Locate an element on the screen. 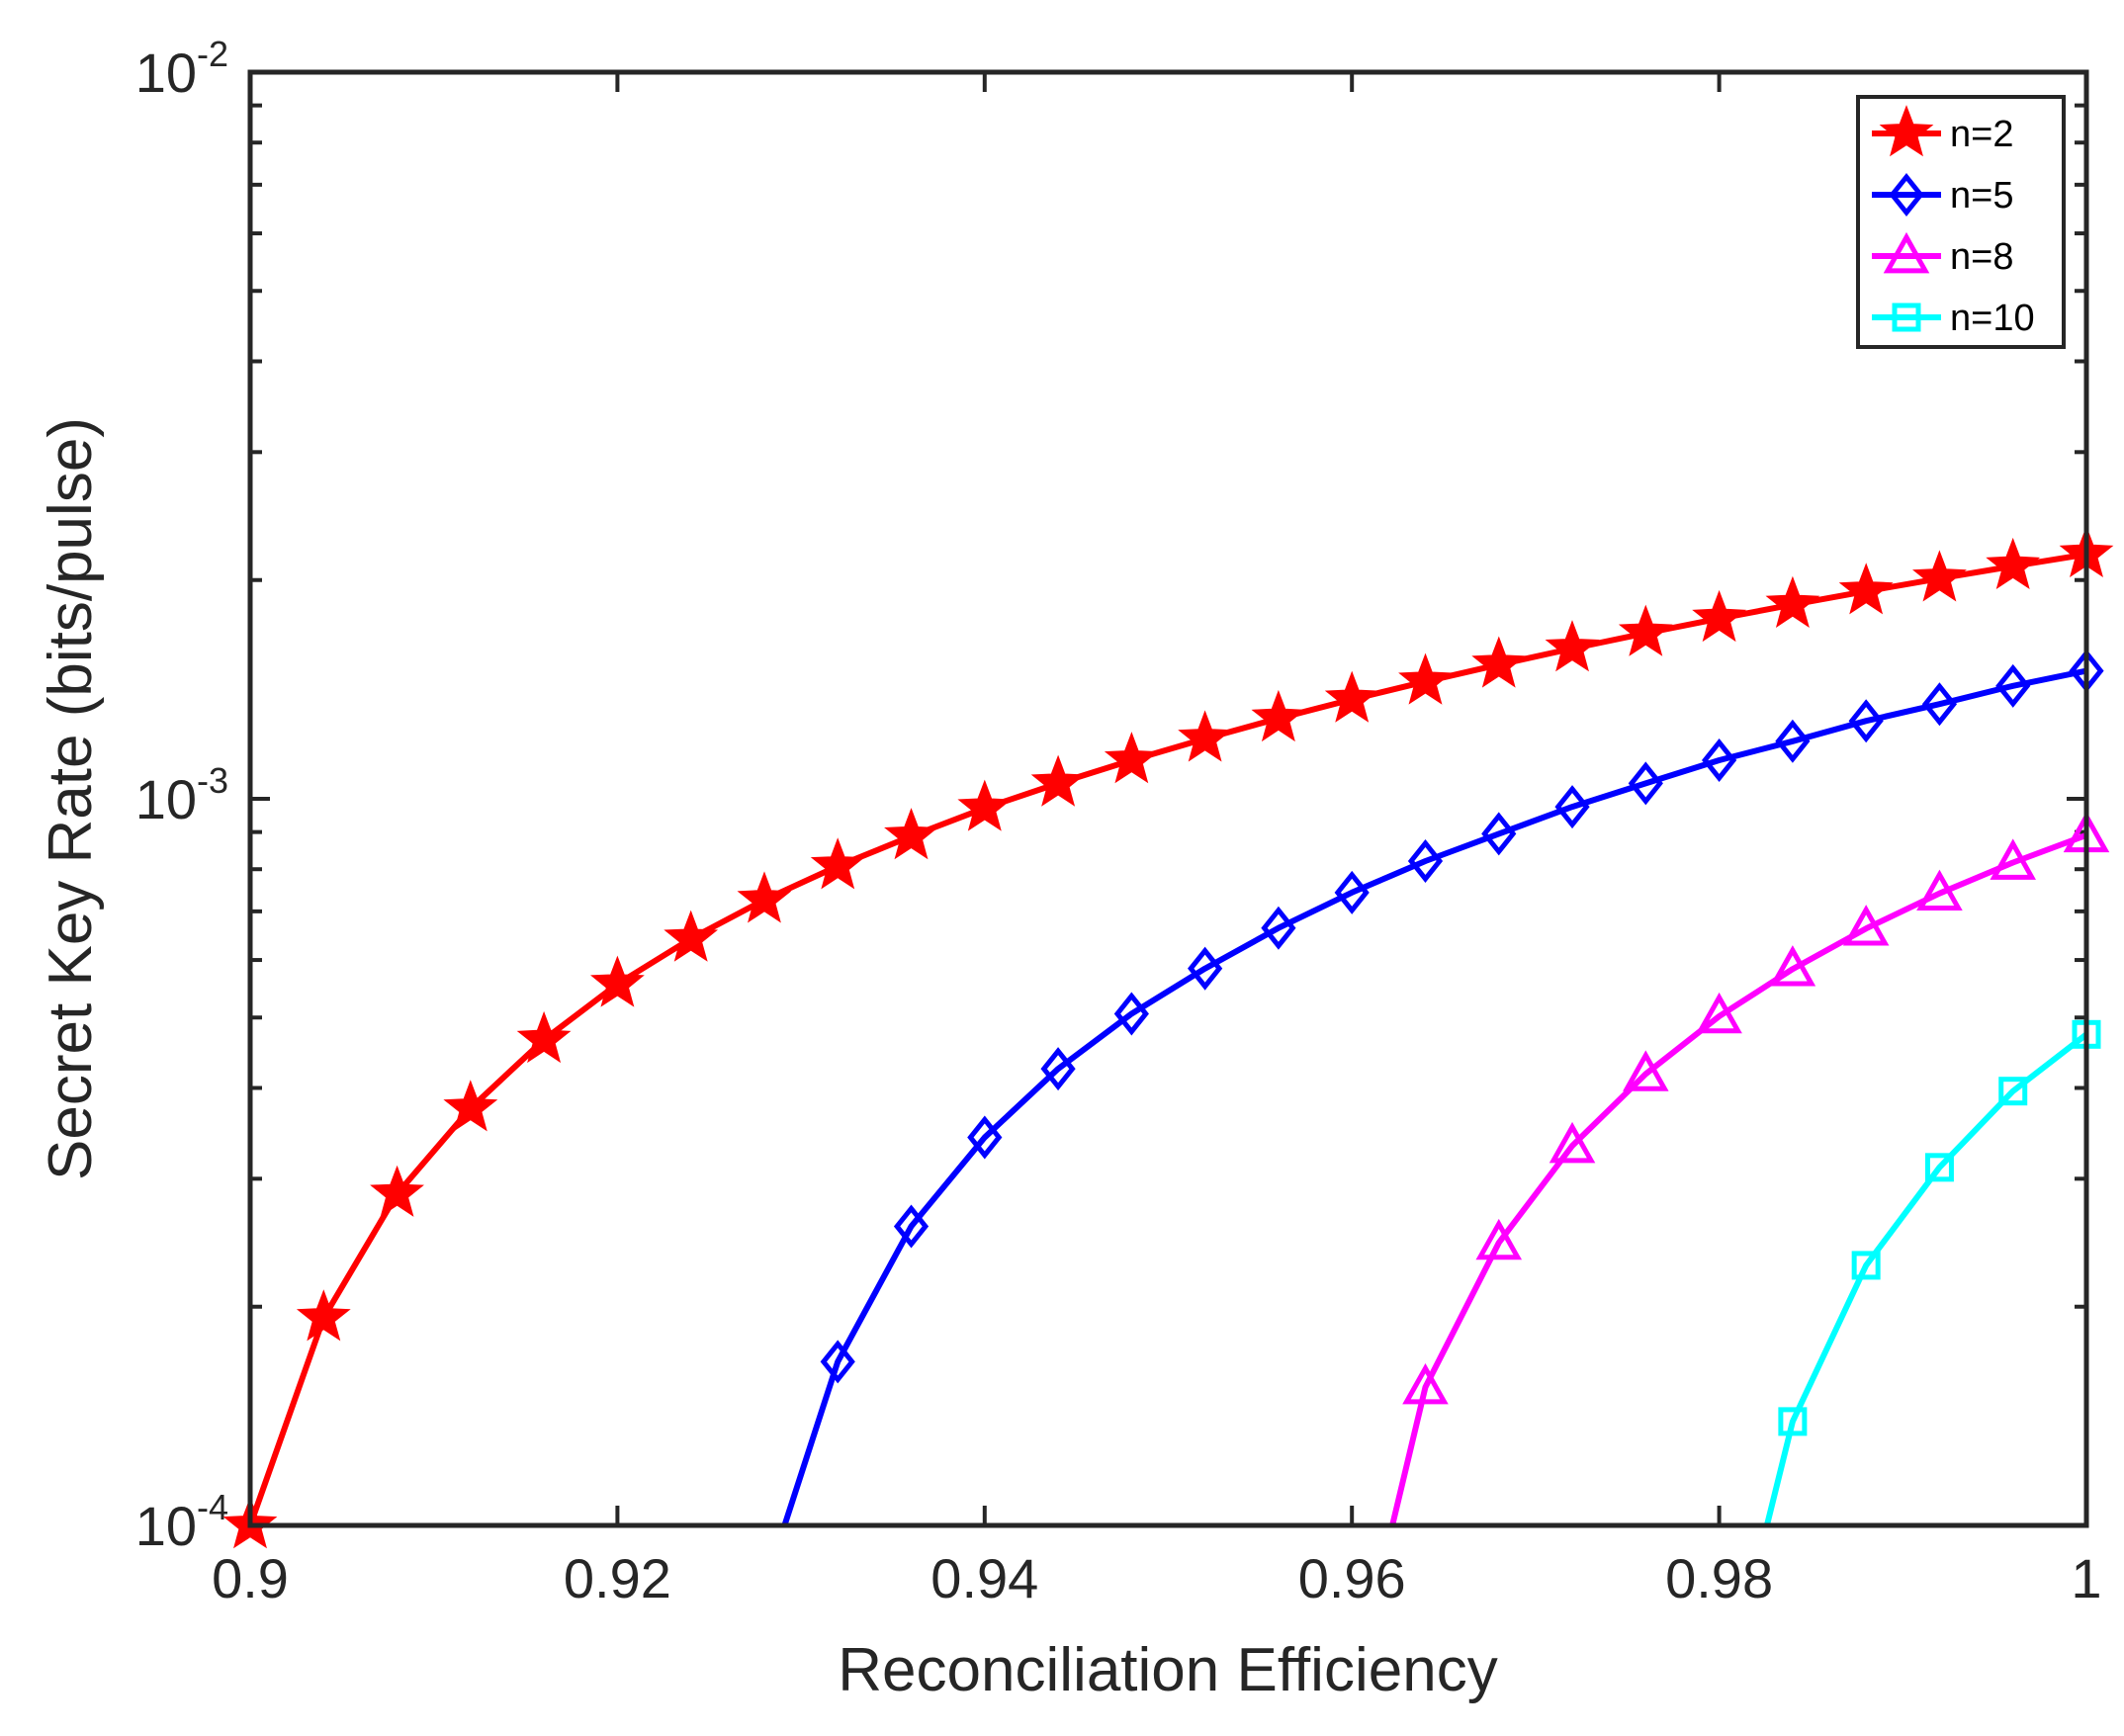  series-n=10 is located at coordinates (1932, 1272).